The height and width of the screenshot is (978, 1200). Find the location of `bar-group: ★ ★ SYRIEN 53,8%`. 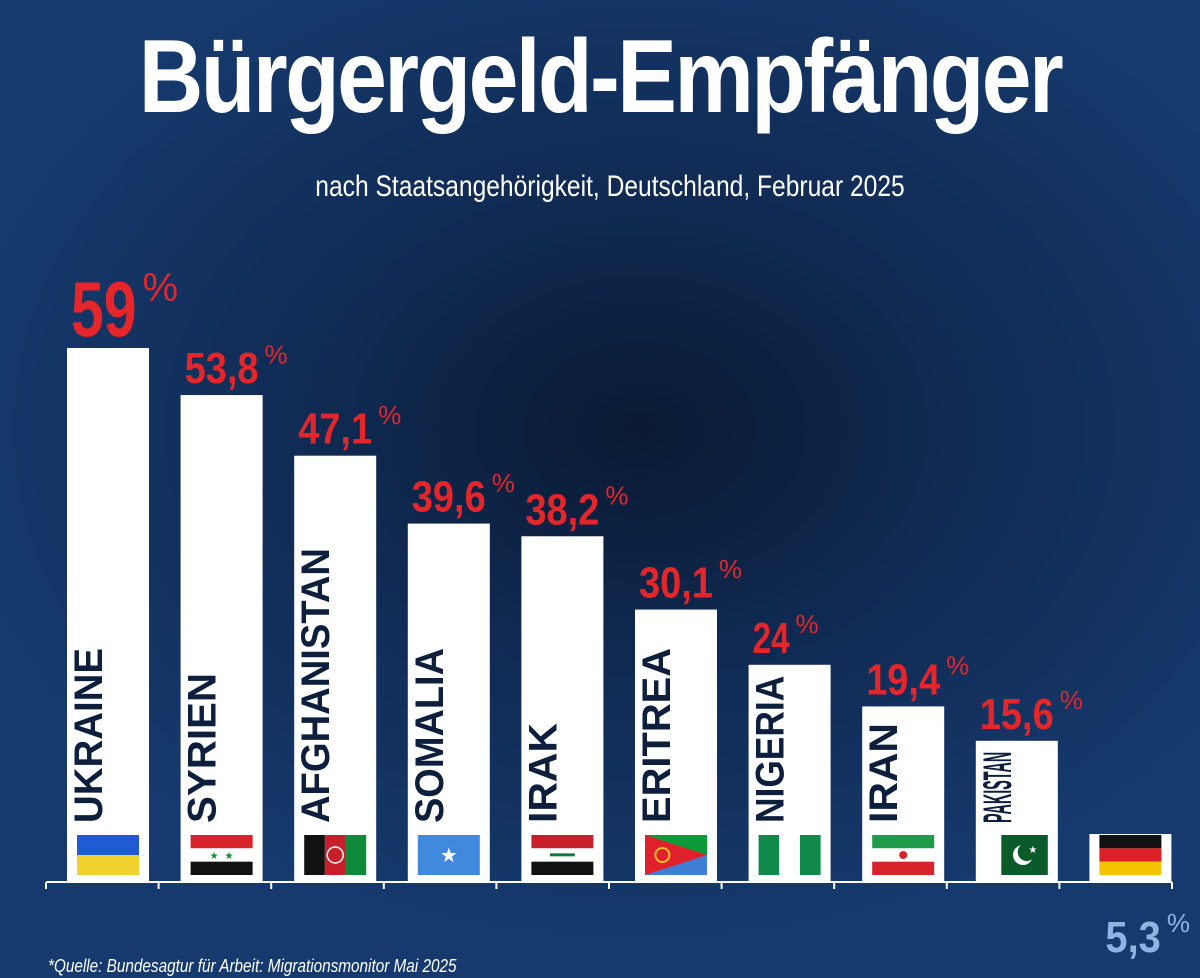

bar-group: ★ ★ SYRIEN 53,8% is located at coordinates (234, 610).